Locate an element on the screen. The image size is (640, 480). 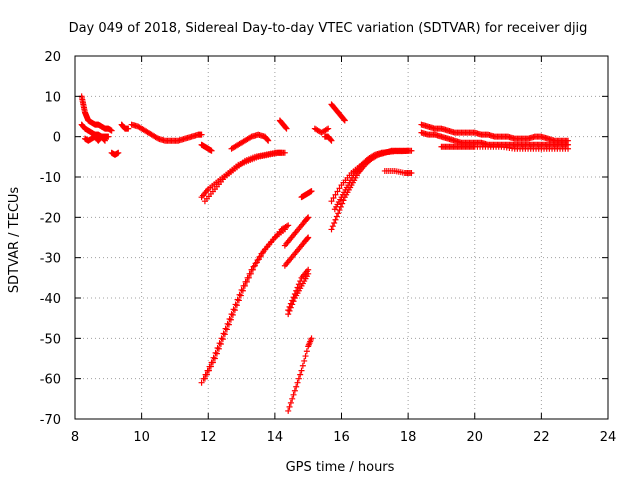
y-tick-label: 20 is located at coordinates (52, 57).